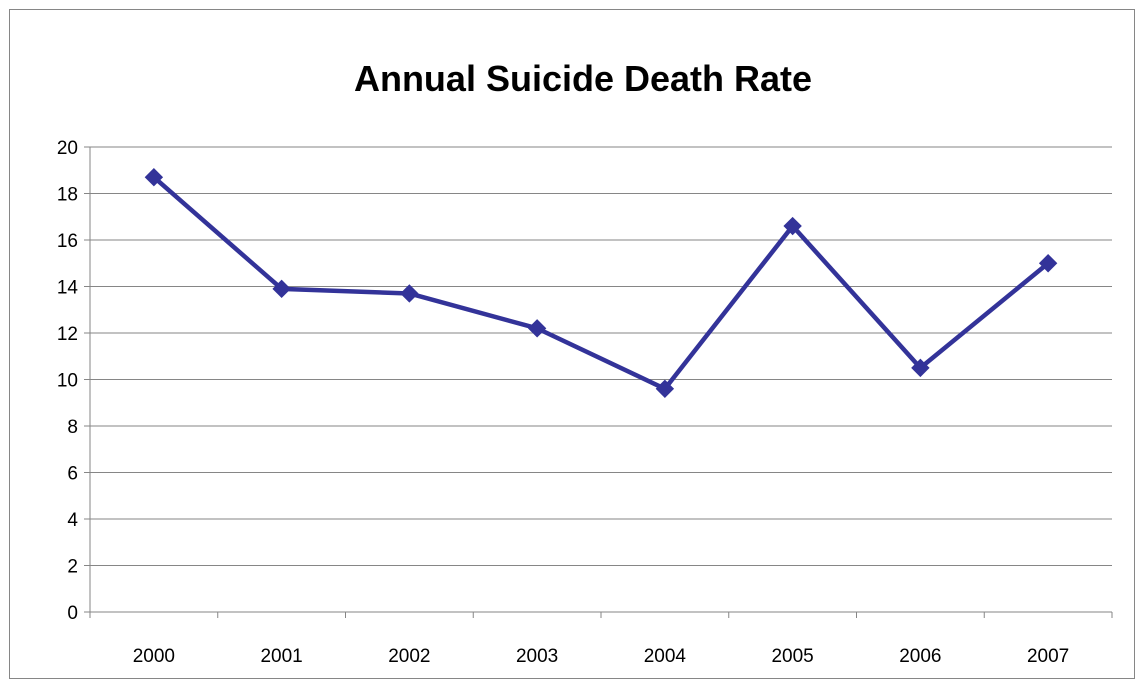 The width and height of the screenshot is (1145, 689). I want to click on y-tick-label: 10, so click(67, 381).